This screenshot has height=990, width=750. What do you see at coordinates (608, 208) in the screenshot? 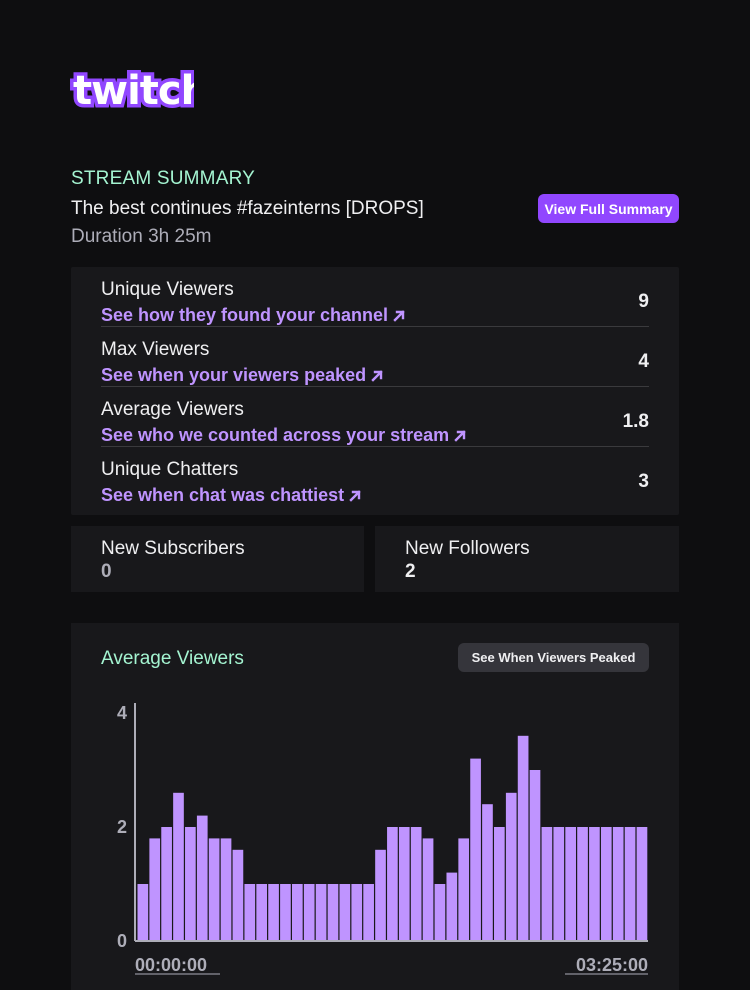
I see `view-full-summary-button: View Full Summary` at bounding box center [608, 208].